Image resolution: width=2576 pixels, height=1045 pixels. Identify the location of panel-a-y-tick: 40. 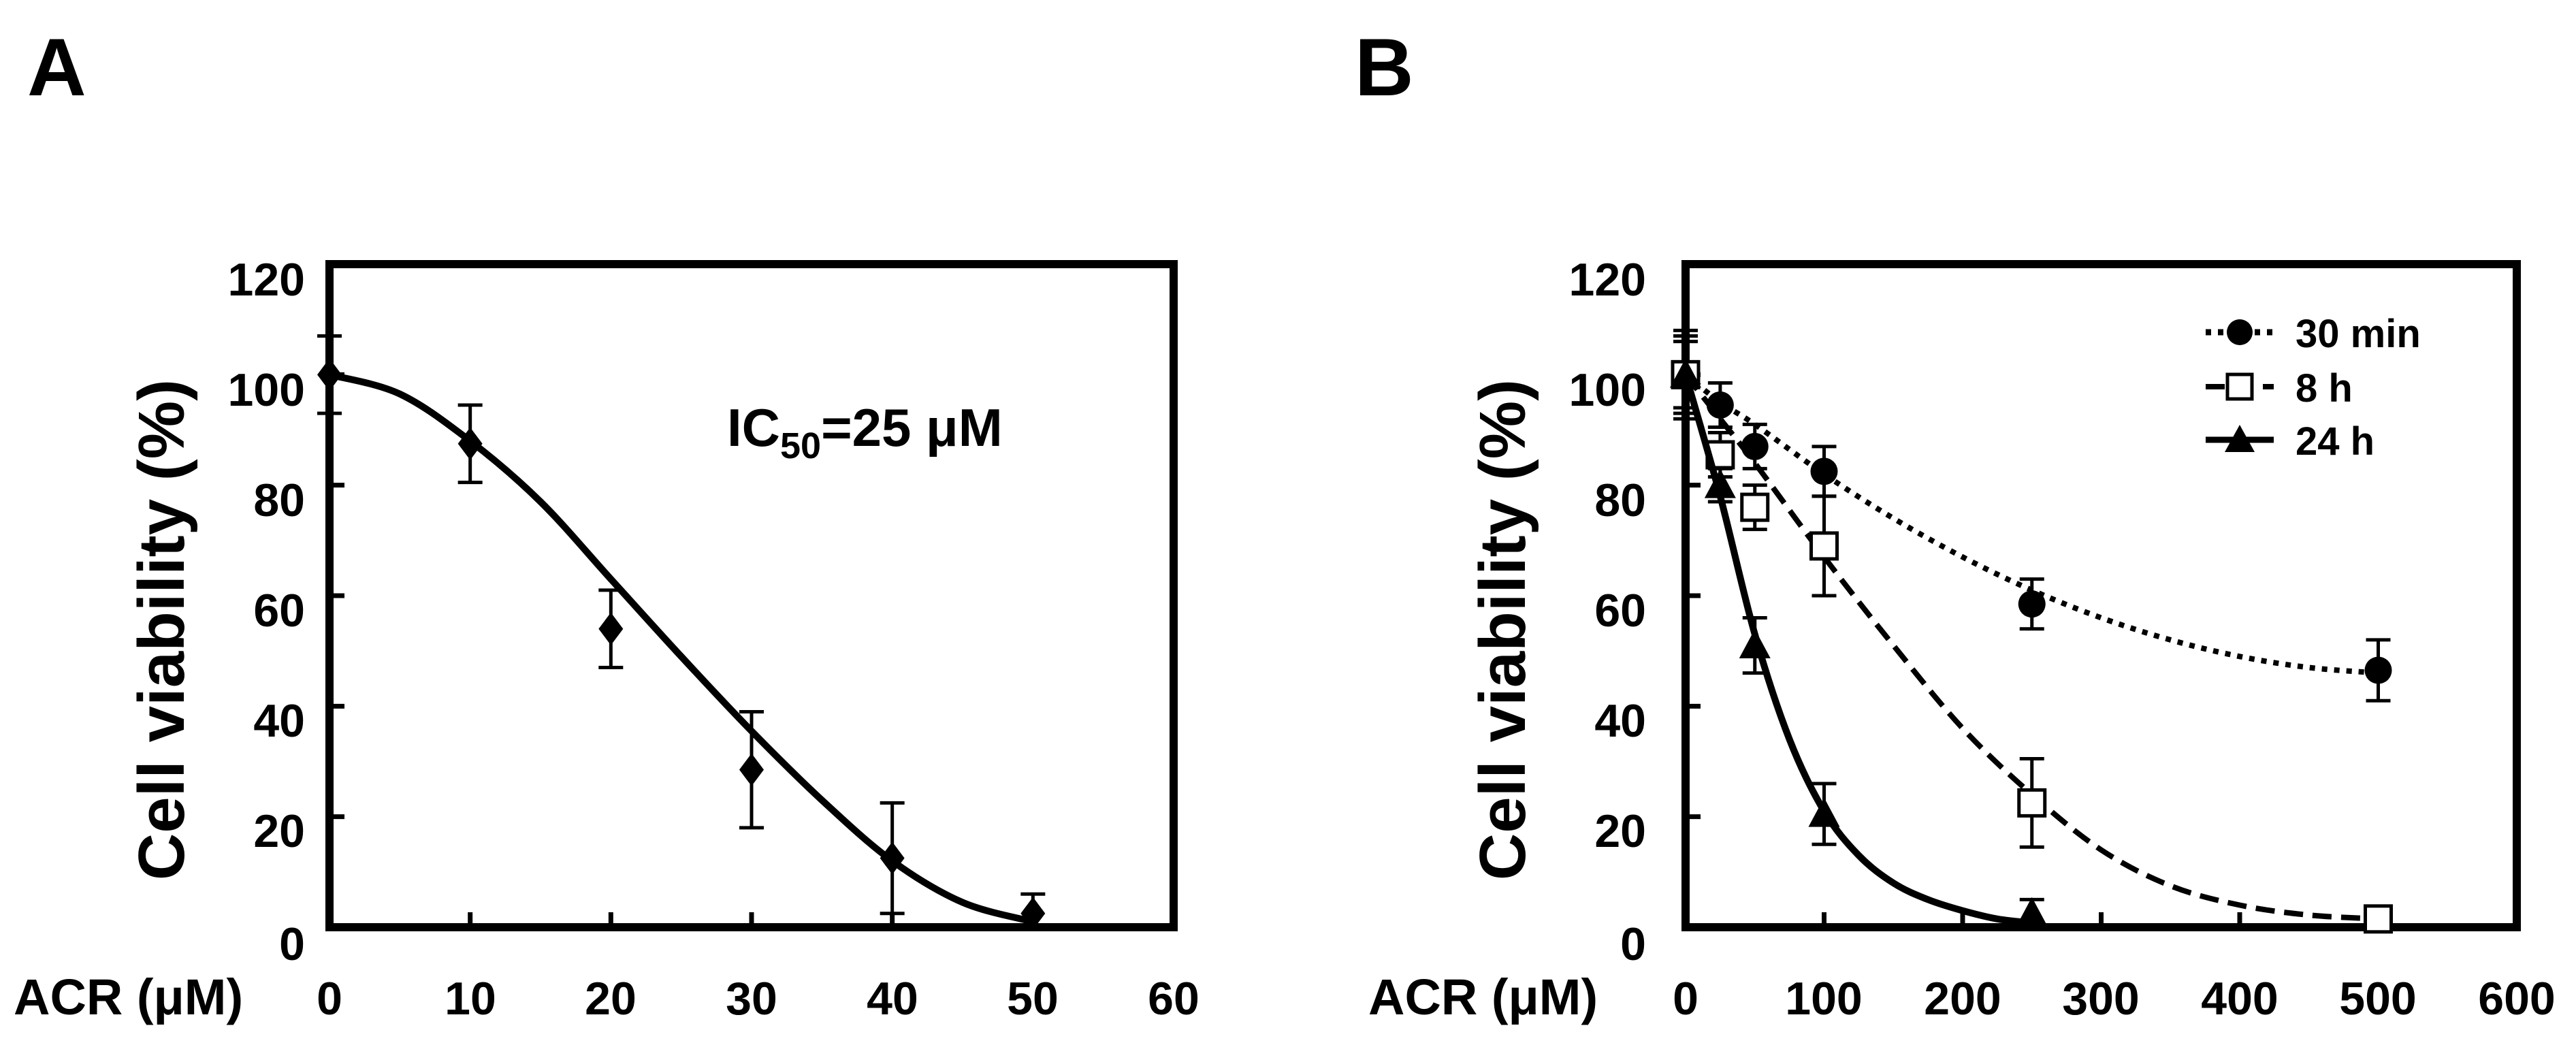
(279, 721).